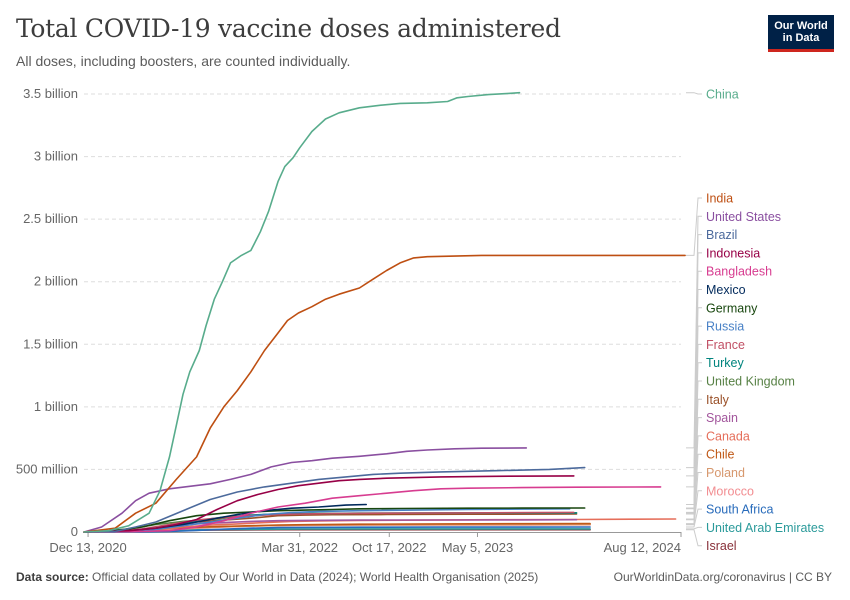  I want to click on y-tick-label: 500 million, so click(47, 468).